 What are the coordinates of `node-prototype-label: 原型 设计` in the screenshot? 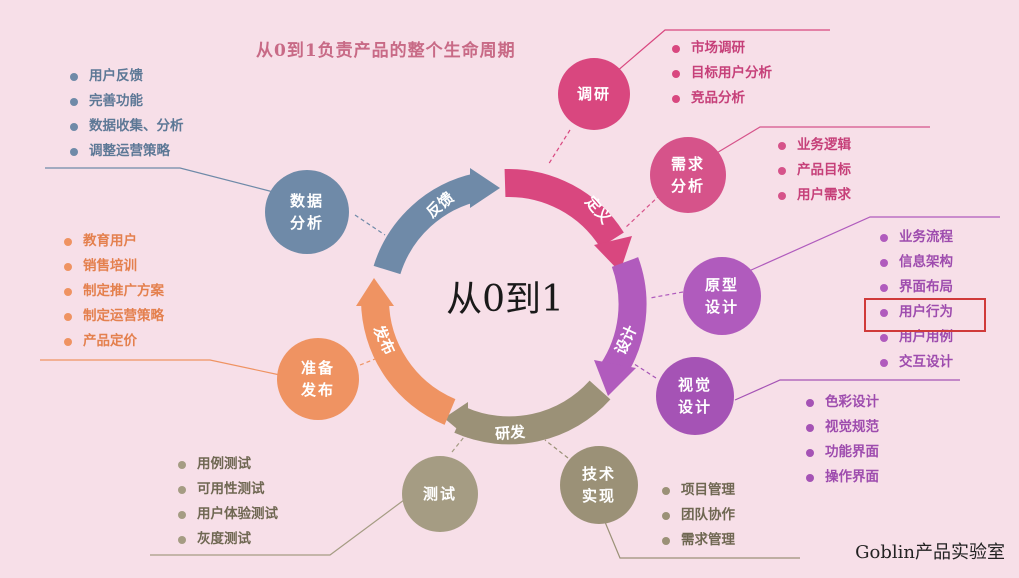 It's located at (721, 296).